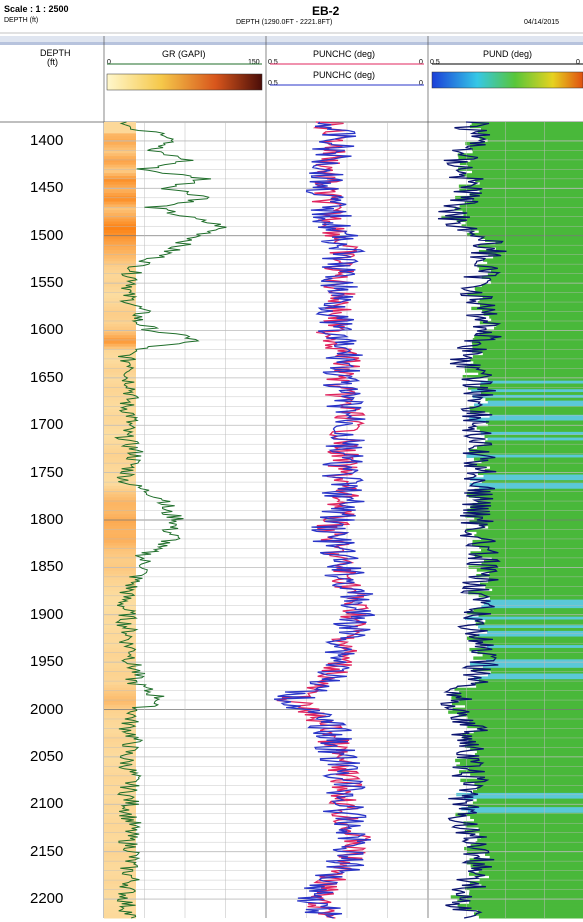 This screenshot has width=583, height=922. What do you see at coordinates (47, 709) in the screenshot?
I see `depth-tick-label: 2000` at bounding box center [47, 709].